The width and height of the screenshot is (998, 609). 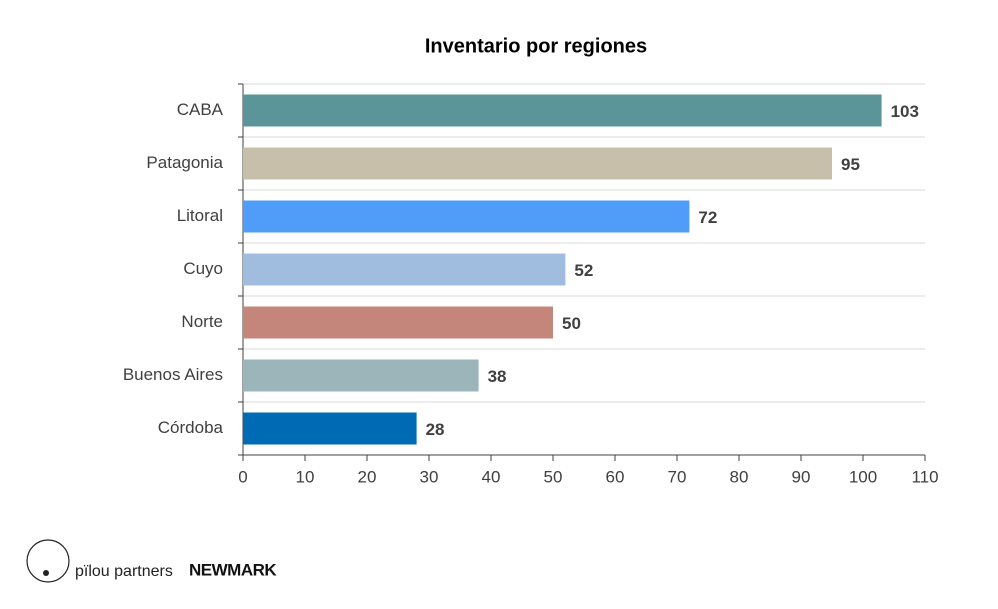 What do you see at coordinates (202, 321) in the screenshot?
I see `y-tick-label: Norte` at bounding box center [202, 321].